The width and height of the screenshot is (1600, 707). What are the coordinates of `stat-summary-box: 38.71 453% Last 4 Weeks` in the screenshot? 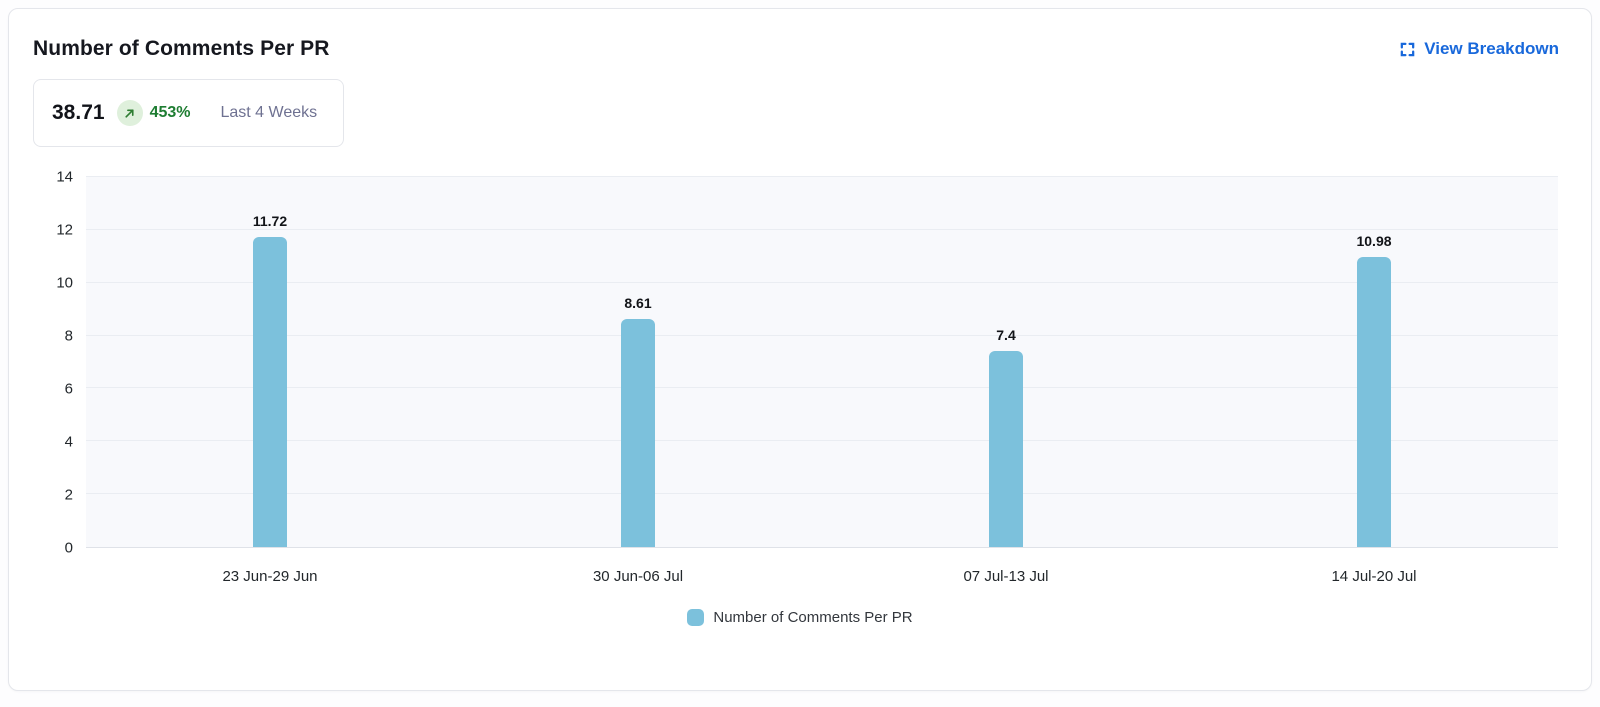 It's located at (189, 113).